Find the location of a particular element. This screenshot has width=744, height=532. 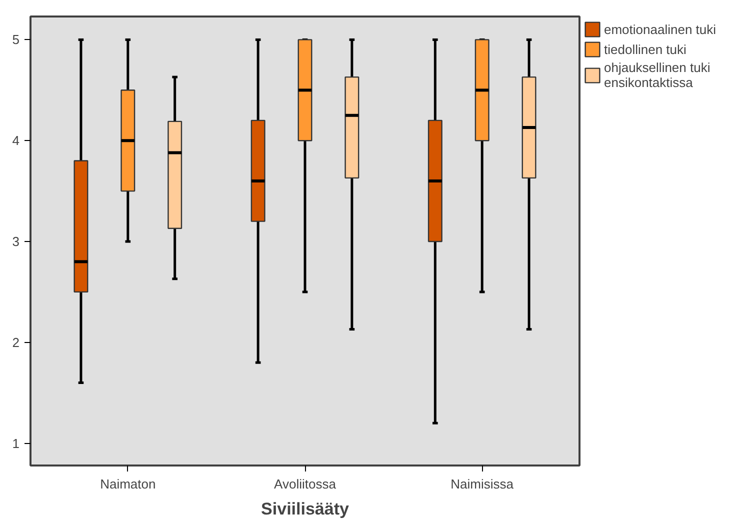

x-tick-label: Naimaton is located at coordinates (128, 484).